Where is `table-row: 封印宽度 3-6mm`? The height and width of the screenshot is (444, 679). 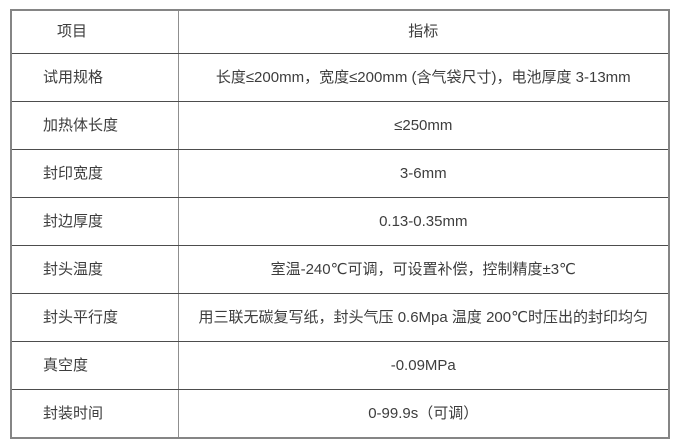 table-row: 封印宽度 3-6mm is located at coordinates (340, 173).